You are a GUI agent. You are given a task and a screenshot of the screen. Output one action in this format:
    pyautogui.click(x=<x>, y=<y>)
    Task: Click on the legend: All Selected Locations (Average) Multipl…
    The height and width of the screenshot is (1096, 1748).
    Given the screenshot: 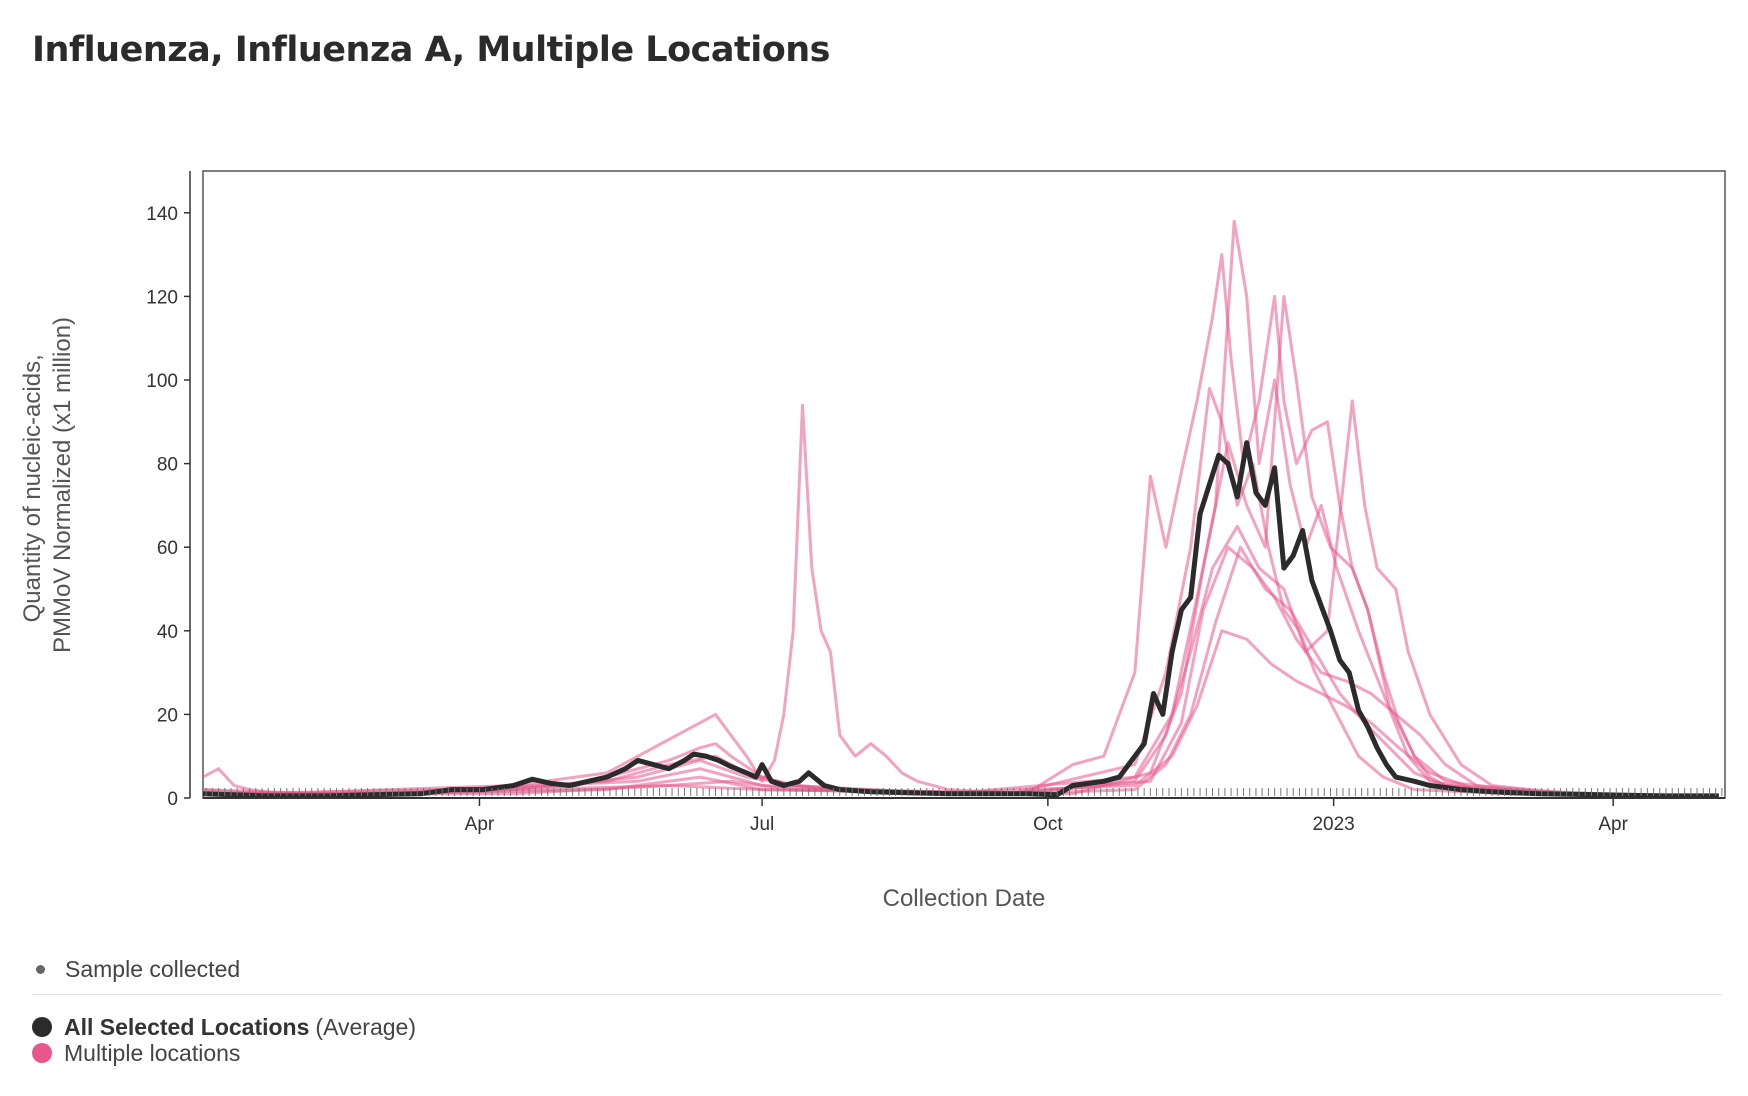 What is the action you would take?
    pyautogui.click(x=224, y=1040)
    